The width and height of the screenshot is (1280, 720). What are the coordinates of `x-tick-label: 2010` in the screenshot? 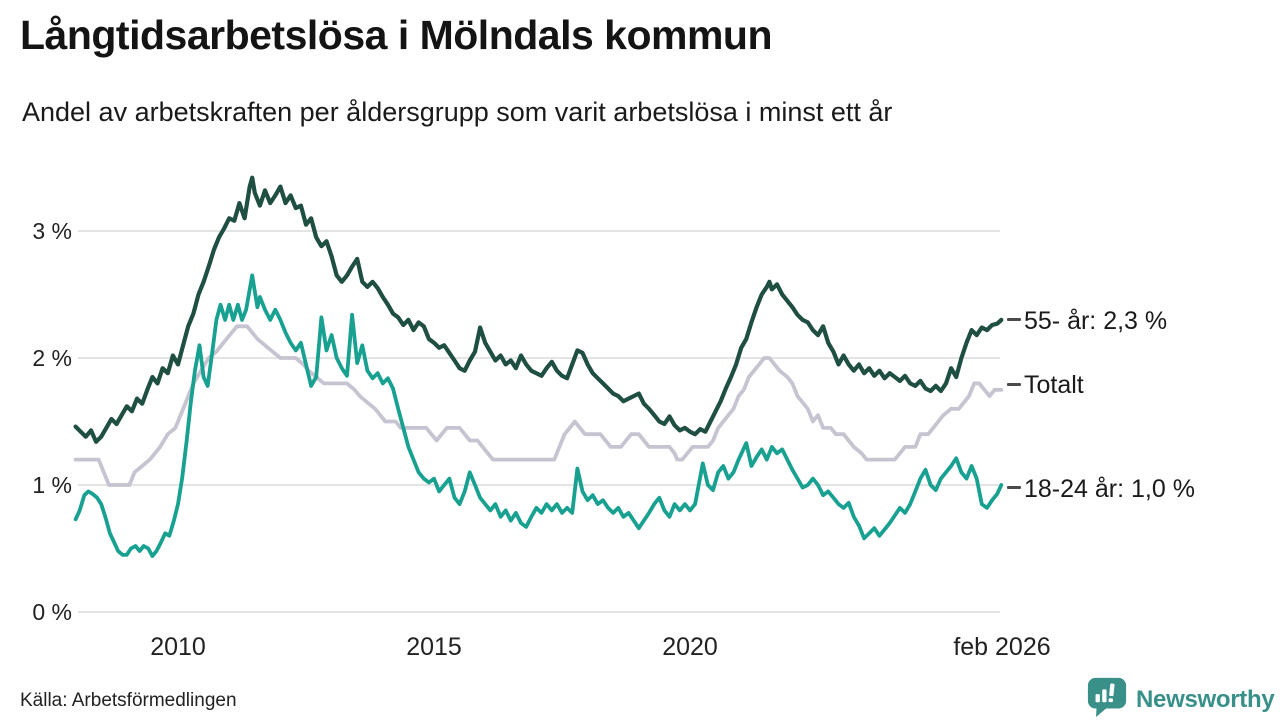 It's located at (178, 647).